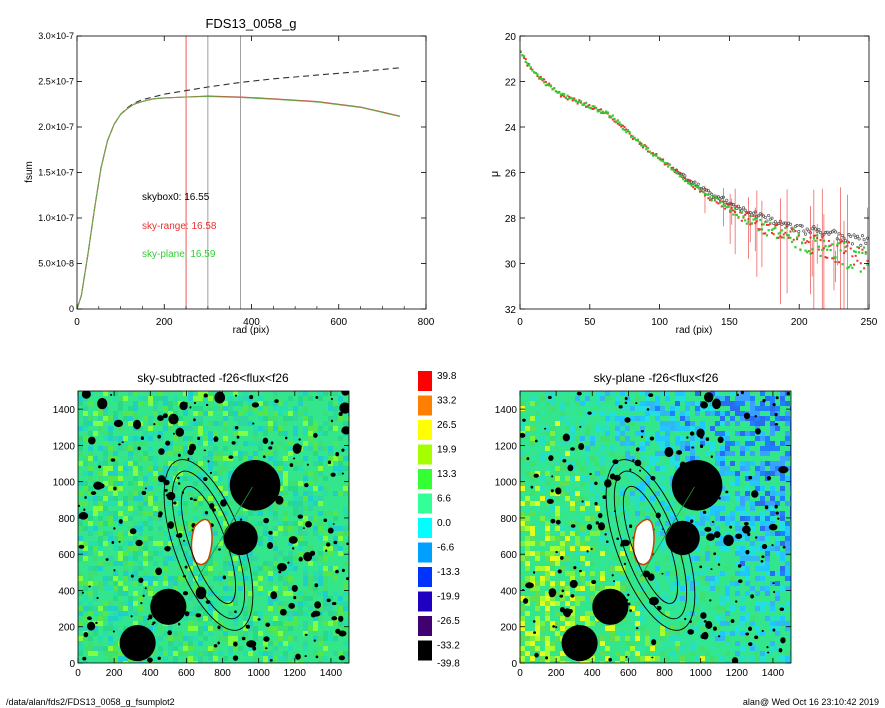 This screenshot has width=885, height=708. What do you see at coordinates (295, 673) in the screenshot?
I see `image-xtick-label: 1200` at bounding box center [295, 673].